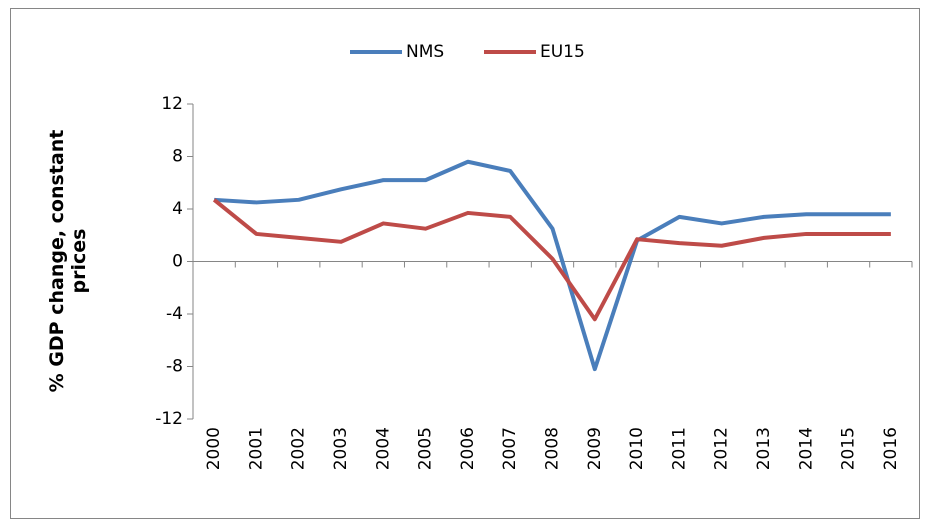  What do you see at coordinates (172, 104) in the screenshot?
I see `y-tick-label: 12` at bounding box center [172, 104].